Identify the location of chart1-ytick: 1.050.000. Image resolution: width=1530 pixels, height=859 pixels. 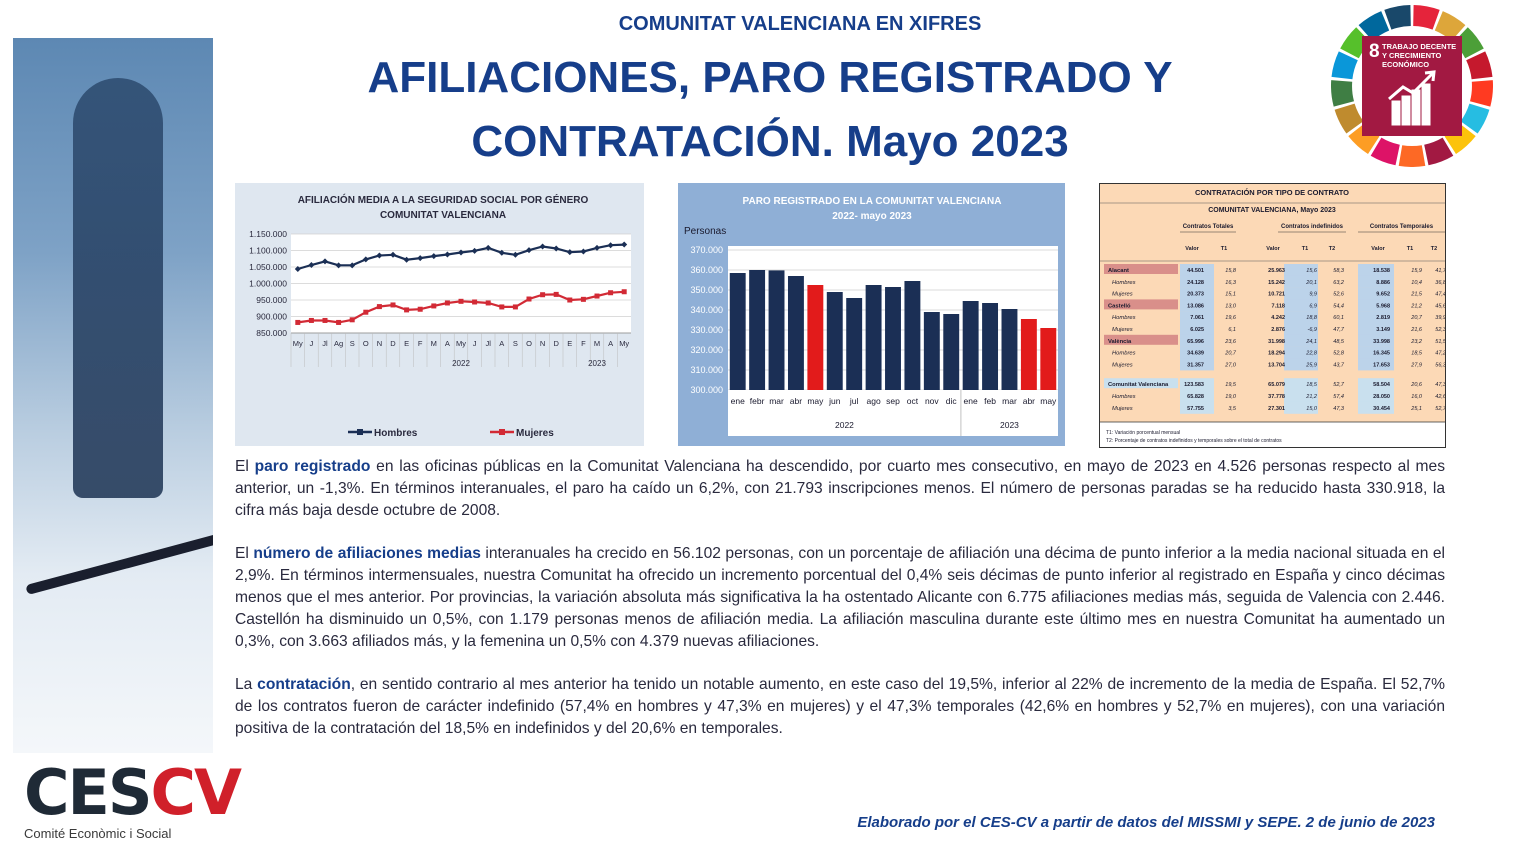
(268, 267).